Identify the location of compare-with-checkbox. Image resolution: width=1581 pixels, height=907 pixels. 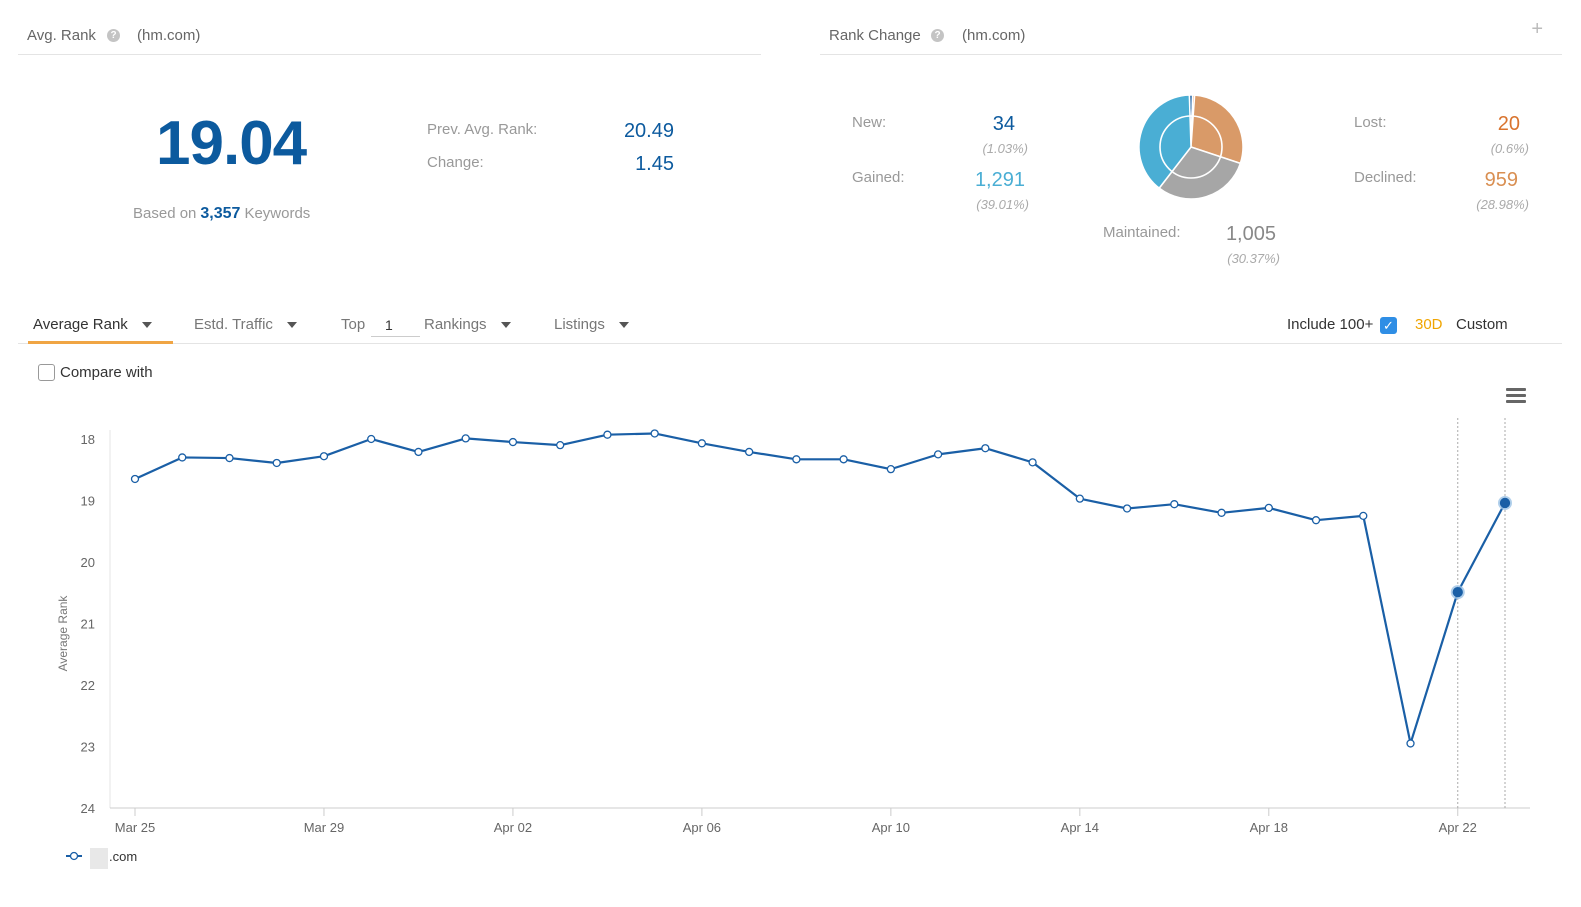
(46, 372).